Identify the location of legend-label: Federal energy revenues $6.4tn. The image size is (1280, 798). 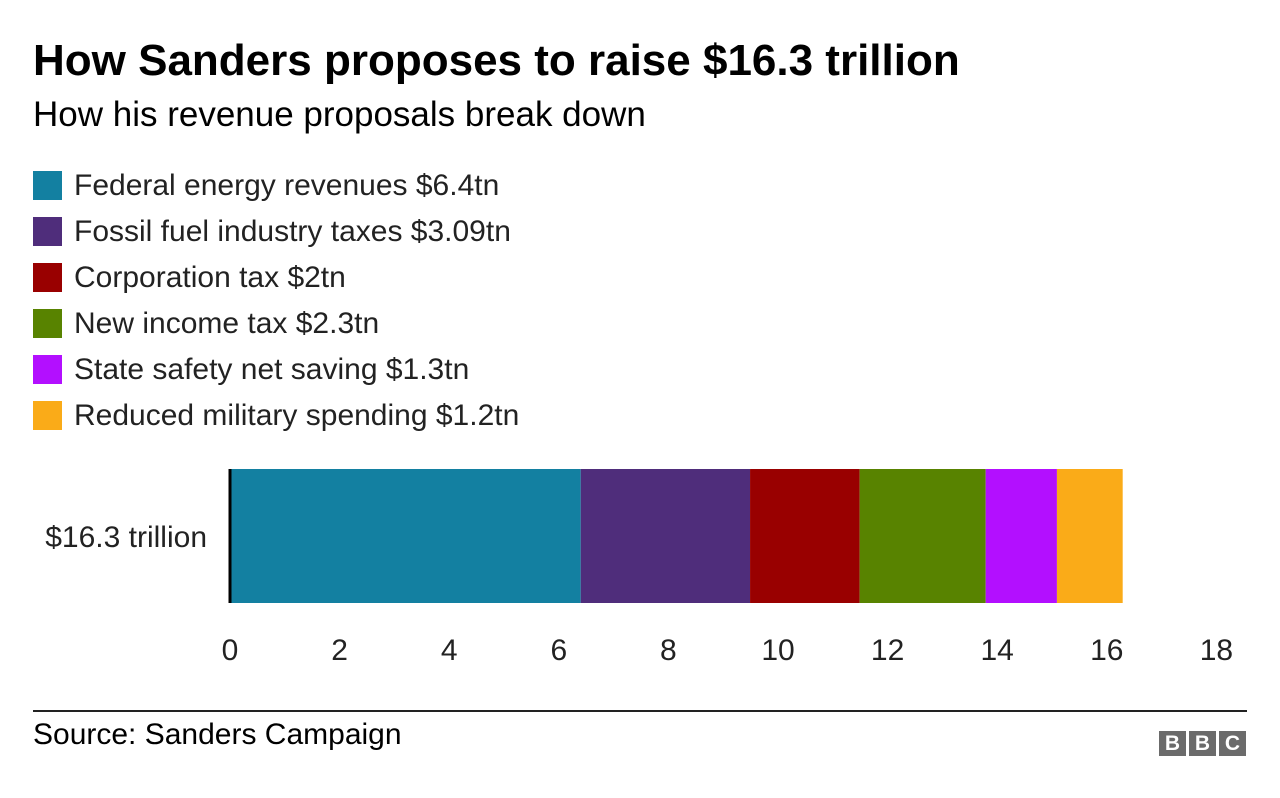
(287, 185).